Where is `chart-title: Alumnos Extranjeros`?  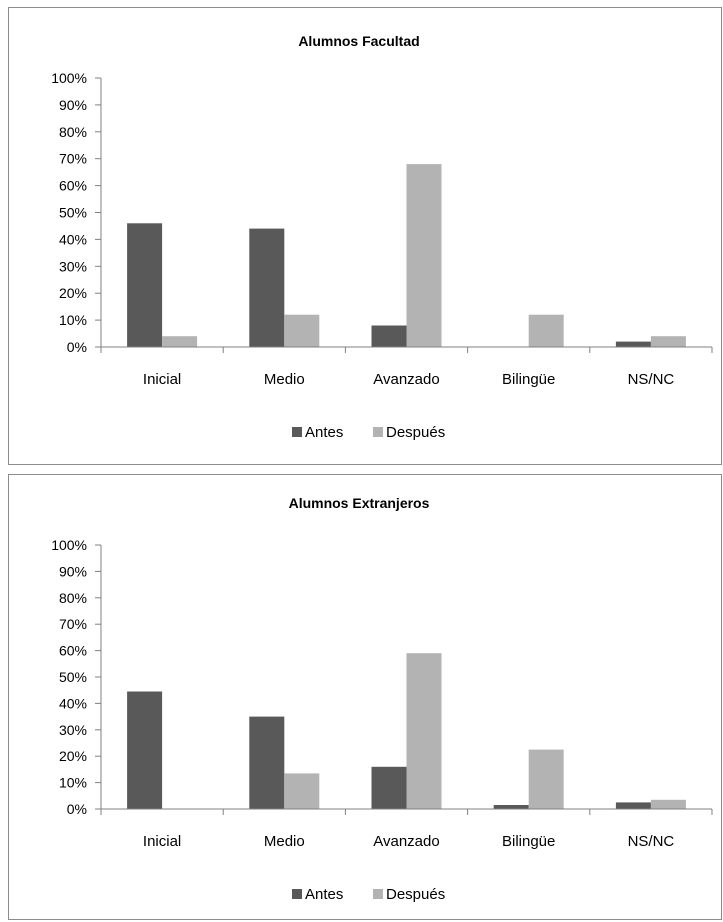 chart-title: Alumnos Extranjeros is located at coordinates (359, 503).